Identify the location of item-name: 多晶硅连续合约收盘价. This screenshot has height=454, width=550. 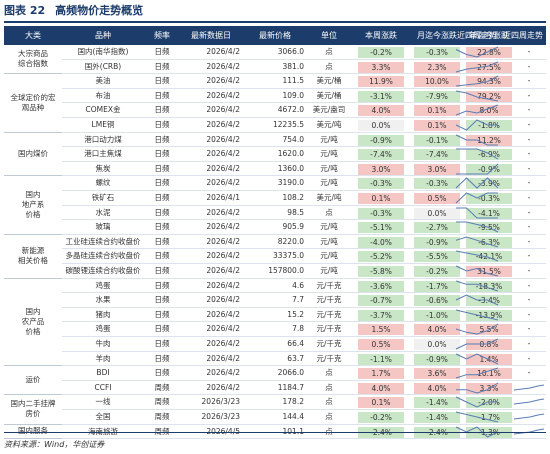
(103, 256).